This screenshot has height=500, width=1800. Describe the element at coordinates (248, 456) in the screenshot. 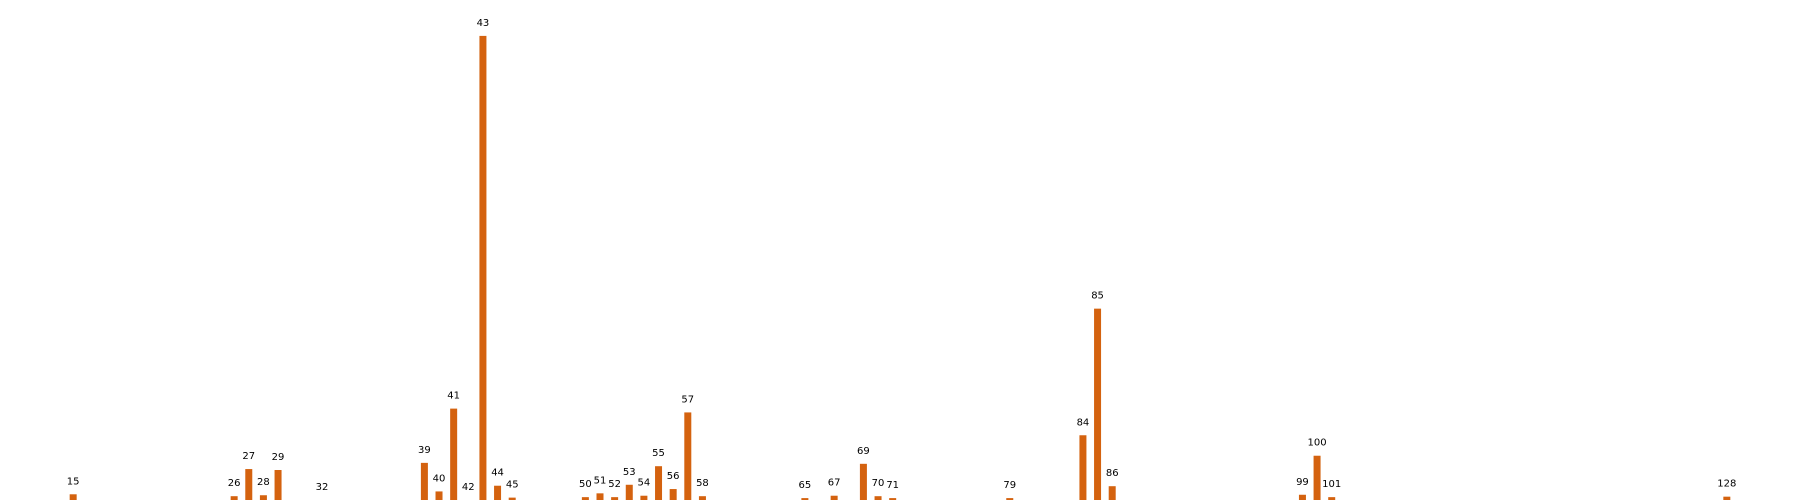

I see `data-label-27: 27` at that location.